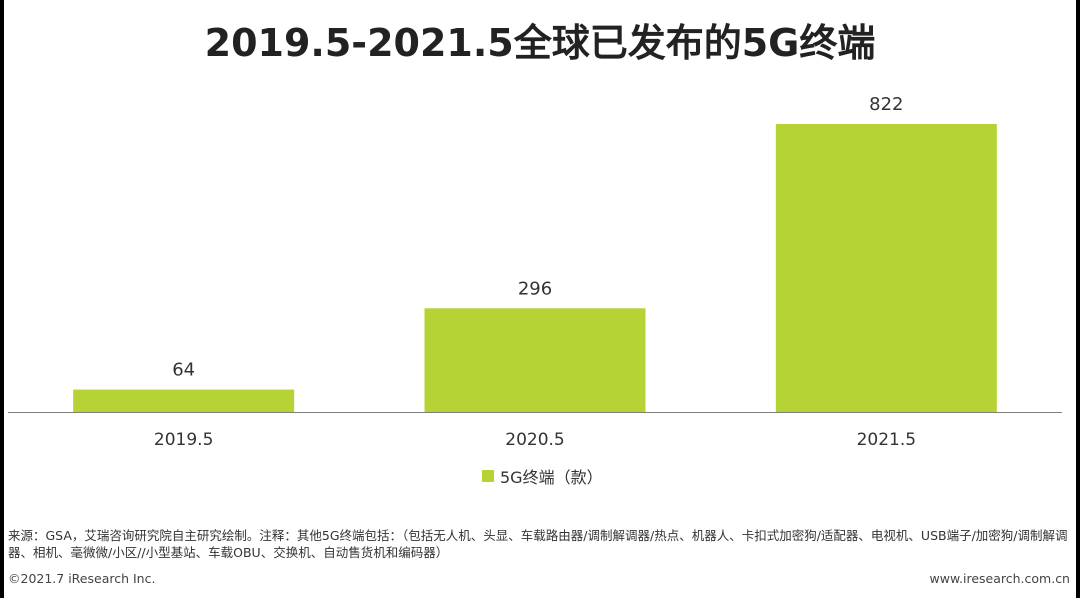 This screenshot has width=1080, height=598. What do you see at coordinates (535, 288) in the screenshot?
I see `data-label-2020.5: 296` at bounding box center [535, 288].